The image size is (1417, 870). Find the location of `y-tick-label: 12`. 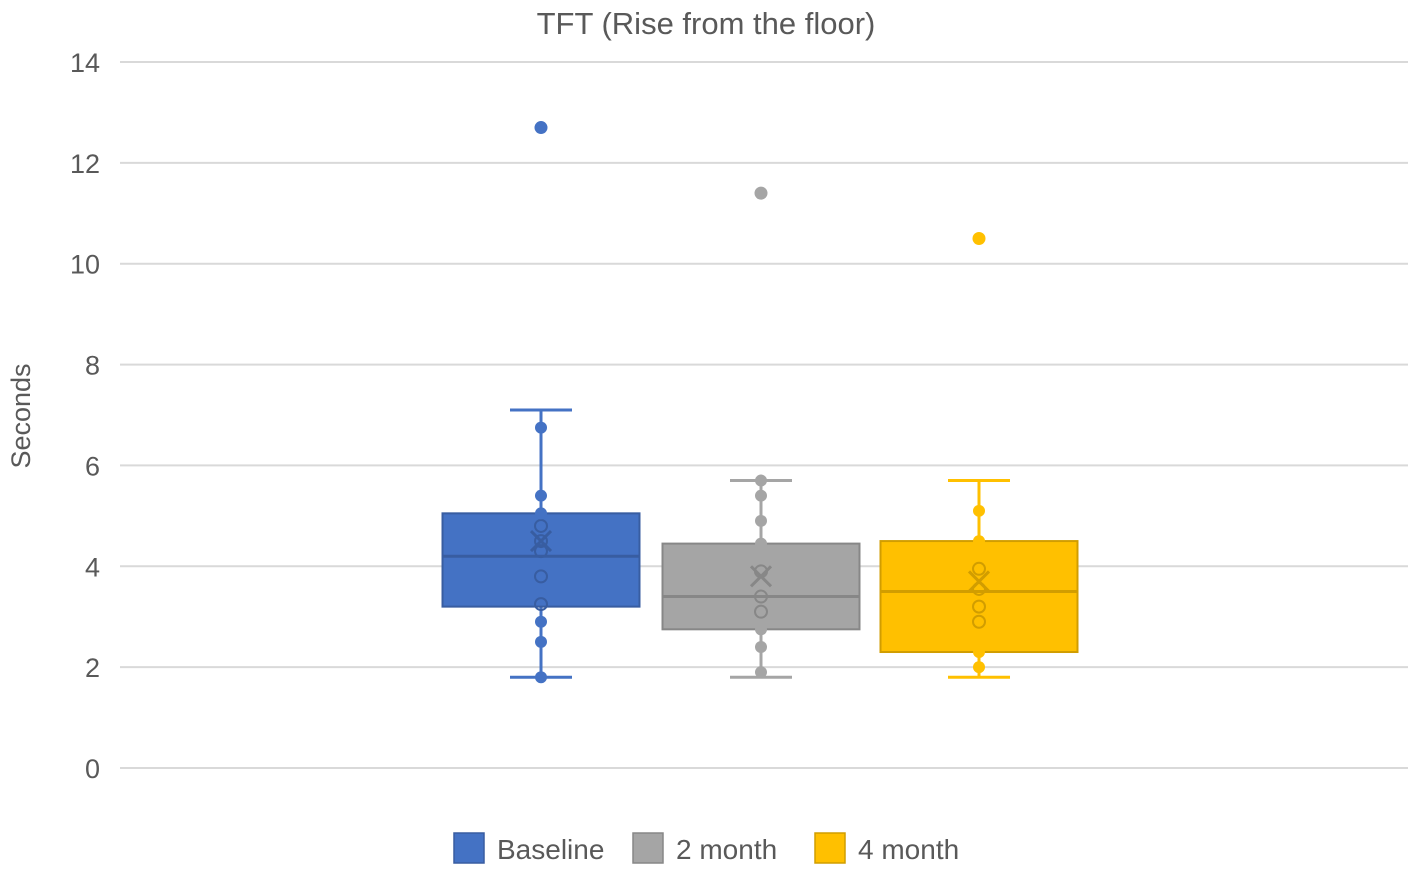

y-tick-label: 12 is located at coordinates (85, 164).